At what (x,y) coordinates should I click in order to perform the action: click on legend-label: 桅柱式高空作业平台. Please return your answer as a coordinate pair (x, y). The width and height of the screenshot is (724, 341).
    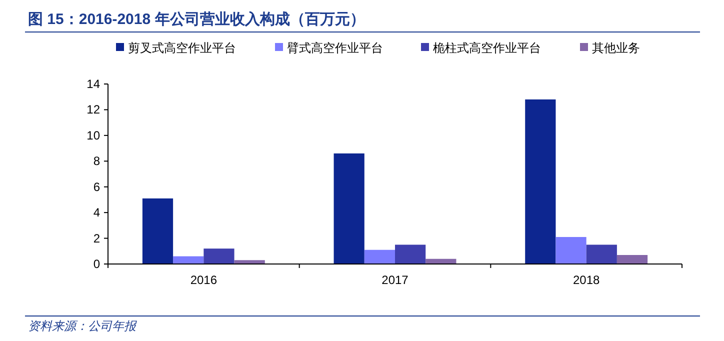
    Looking at the image, I should click on (487, 48).